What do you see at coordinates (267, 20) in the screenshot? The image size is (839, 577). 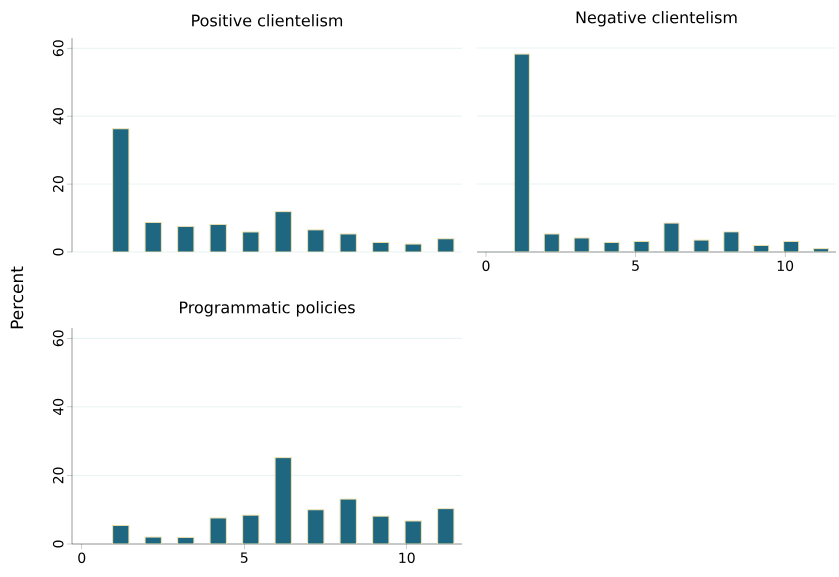 I see `chart-title: Positive clientelism` at bounding box center [267, 20].